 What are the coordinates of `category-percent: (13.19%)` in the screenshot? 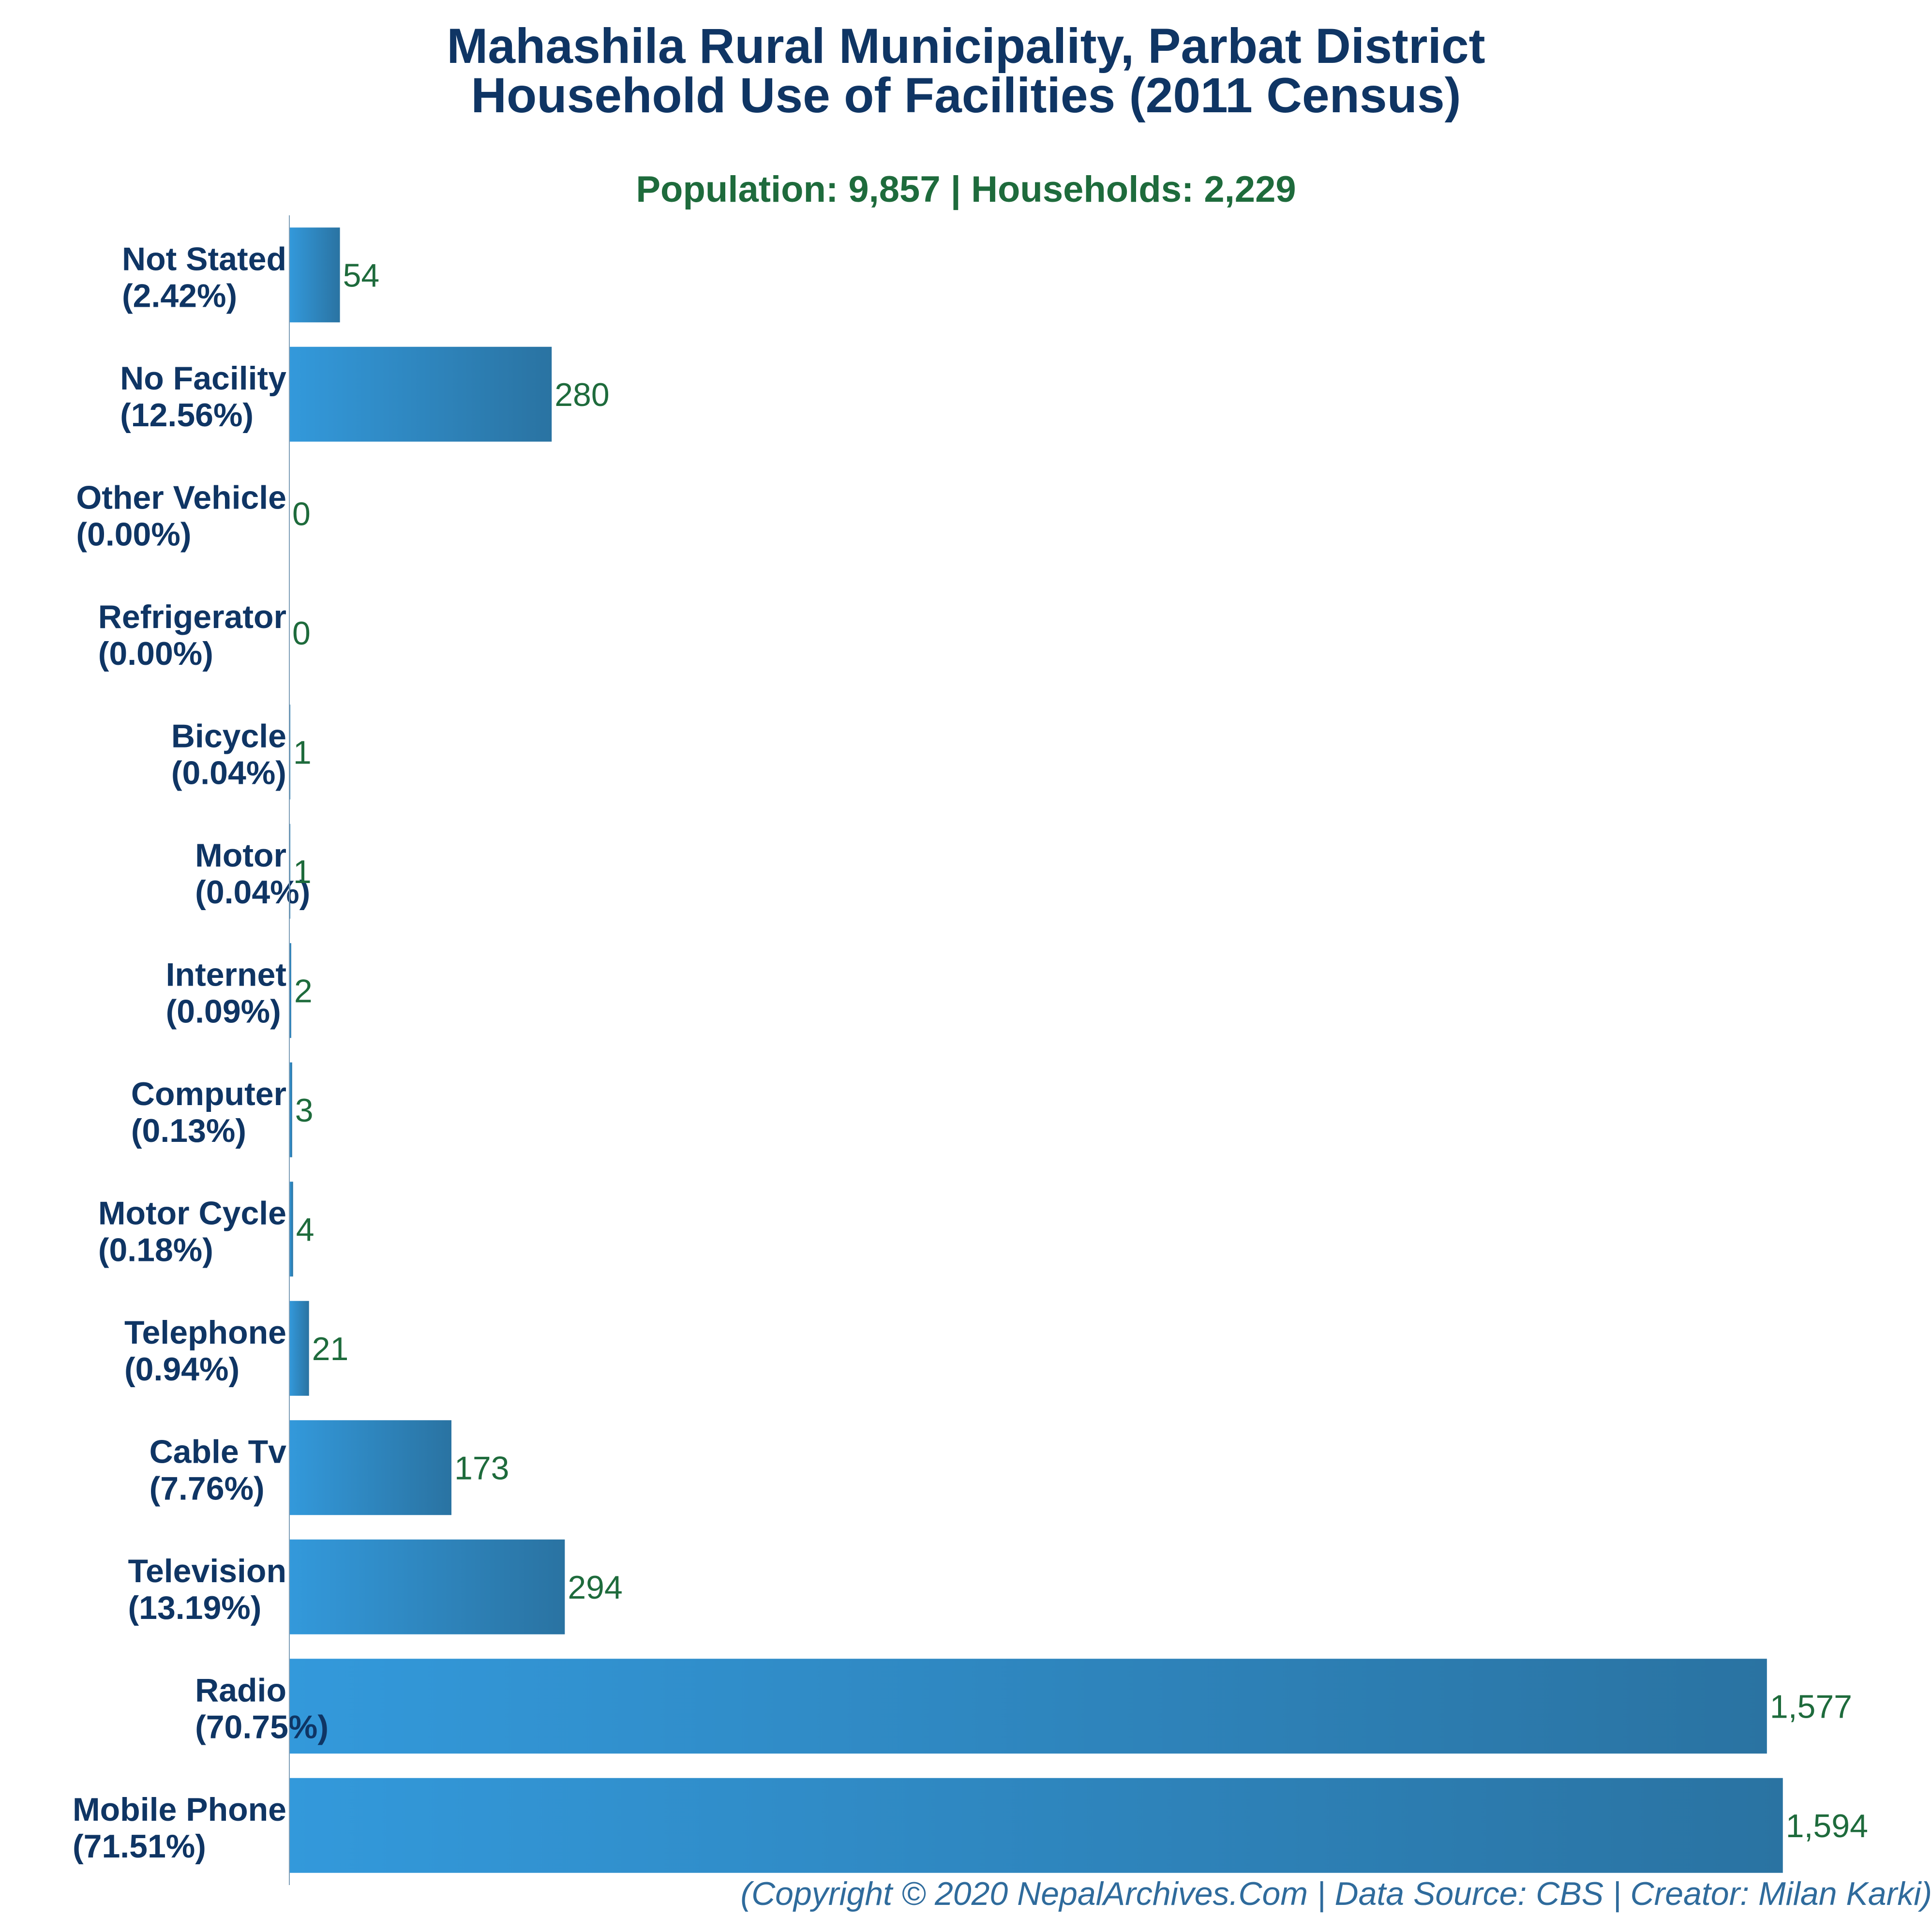 It's located at (194, 1607).